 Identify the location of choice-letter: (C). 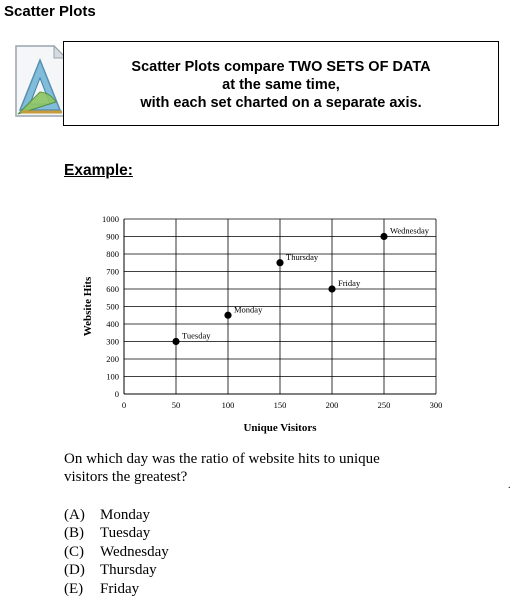
(74, 551).